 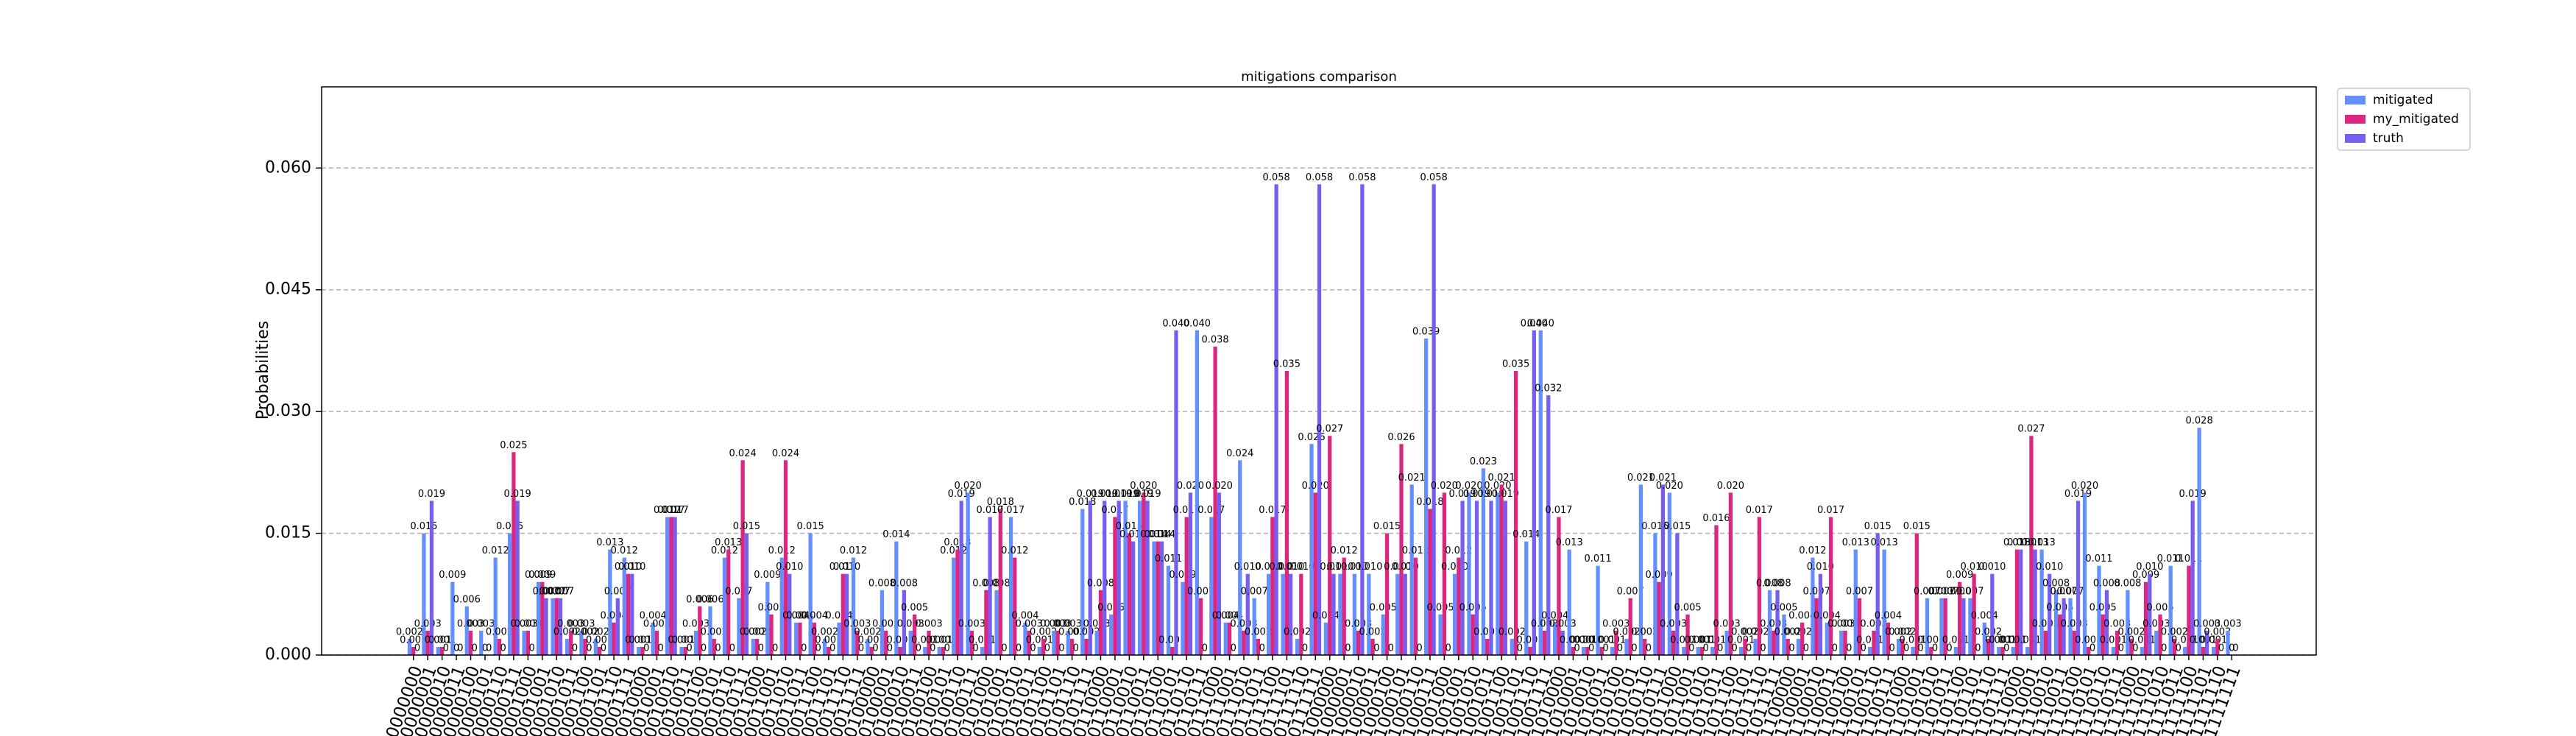 What do you see at coordinates (1516, 364) in the screenshot?
I see `data-label: 0.035` at bounding box center [1516, 364].